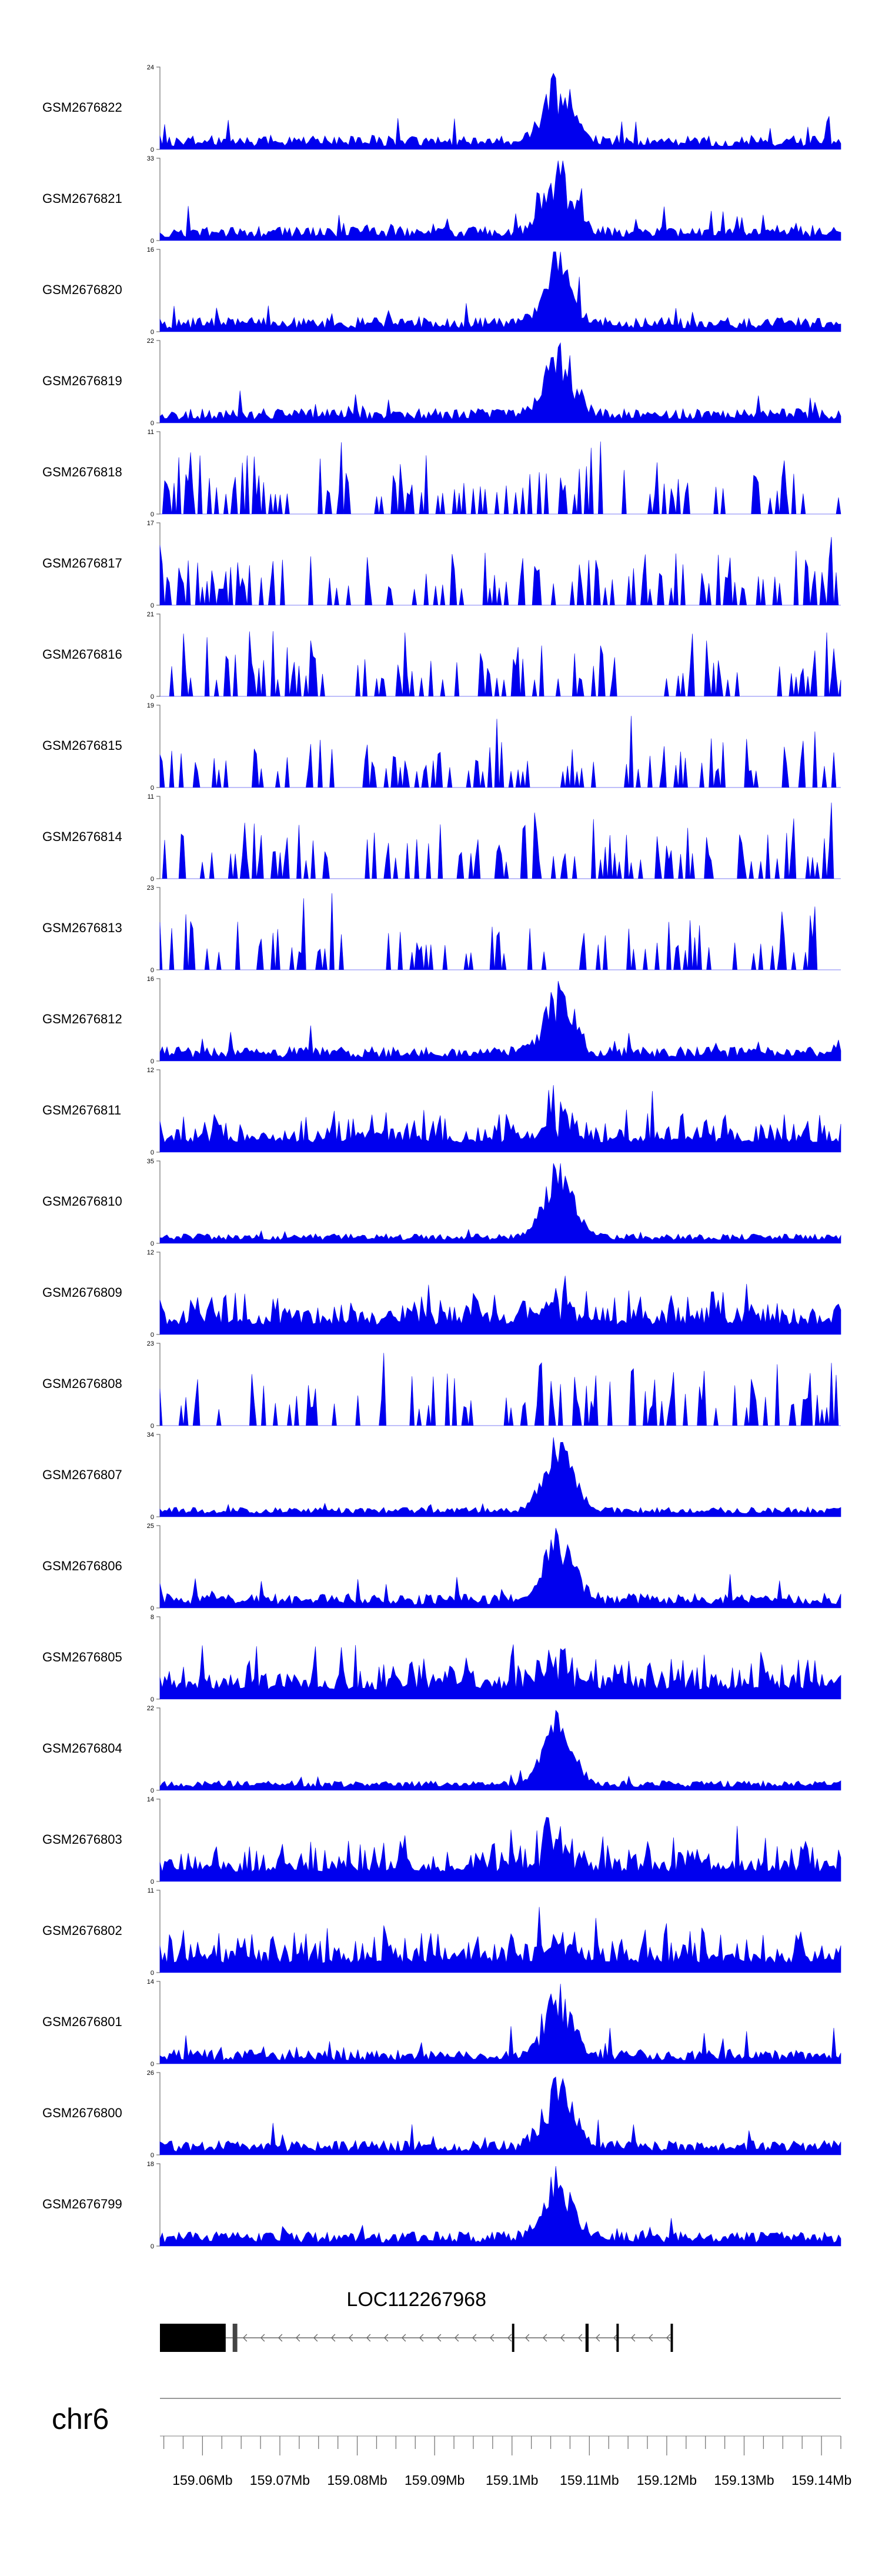  What do you see at coordinates (512, 2480) in the screenshot?
I see `x-tick-label: 159.1Mb` at bounding box center [512, 2480].